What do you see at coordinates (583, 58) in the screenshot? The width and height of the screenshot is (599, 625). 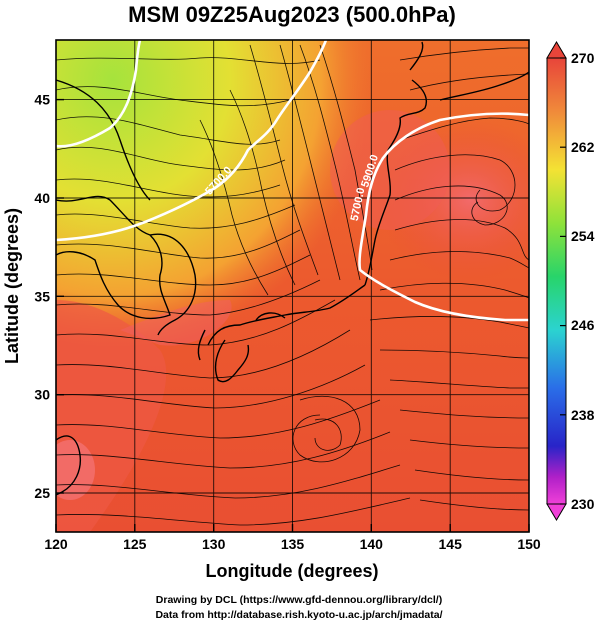 I see `colorbar-label: 270` at bounding box center [583, 58].